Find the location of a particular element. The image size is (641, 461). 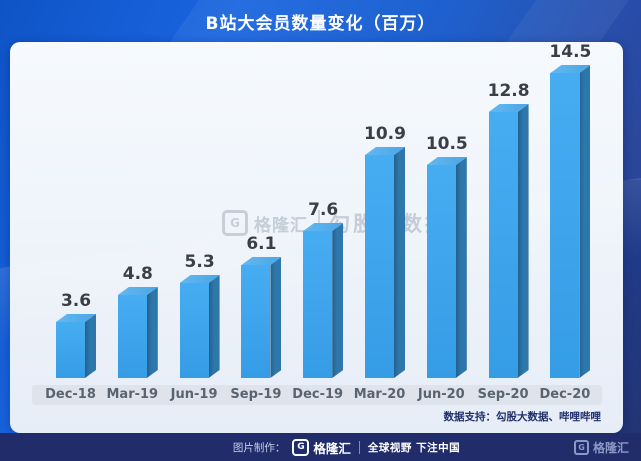

bar: 6.1 is located at coordinates (261, 306).